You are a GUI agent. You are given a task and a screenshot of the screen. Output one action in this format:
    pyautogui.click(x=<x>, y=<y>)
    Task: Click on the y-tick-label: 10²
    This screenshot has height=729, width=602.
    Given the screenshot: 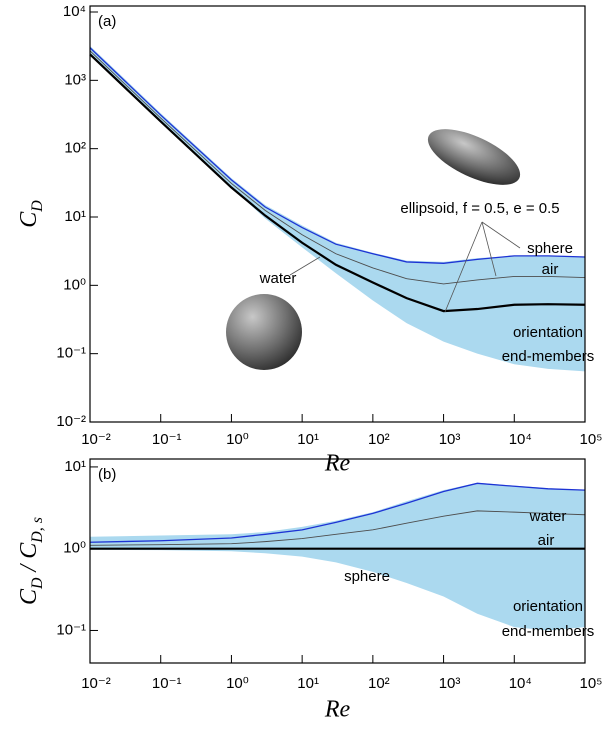 What is the action you would take?
    pyautogui.click(x=75, y=148)
    